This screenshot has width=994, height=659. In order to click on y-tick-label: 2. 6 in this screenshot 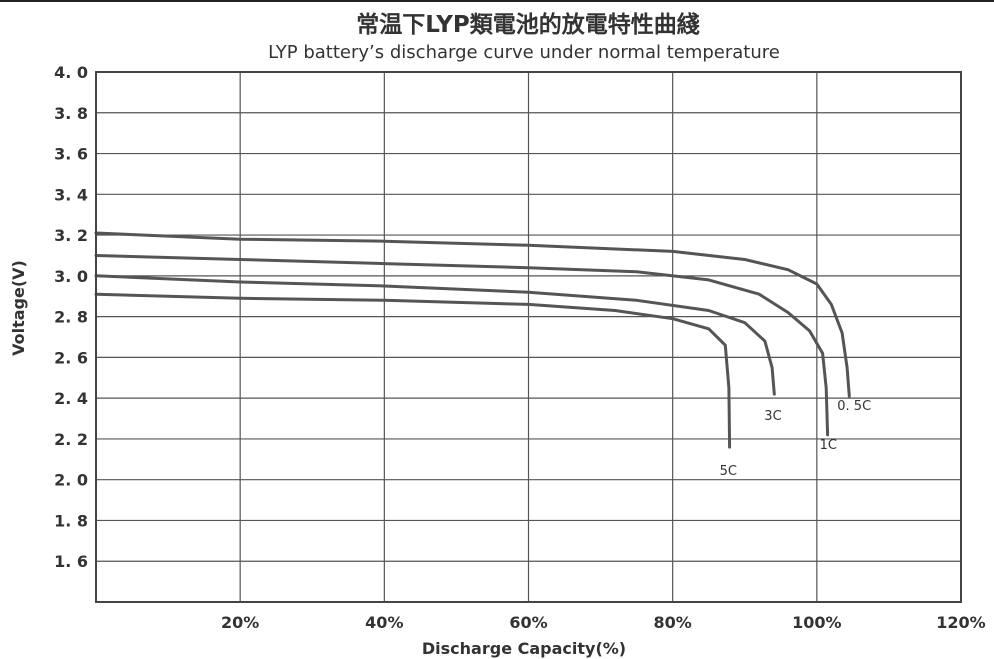, I will do `click(71, 357)`.